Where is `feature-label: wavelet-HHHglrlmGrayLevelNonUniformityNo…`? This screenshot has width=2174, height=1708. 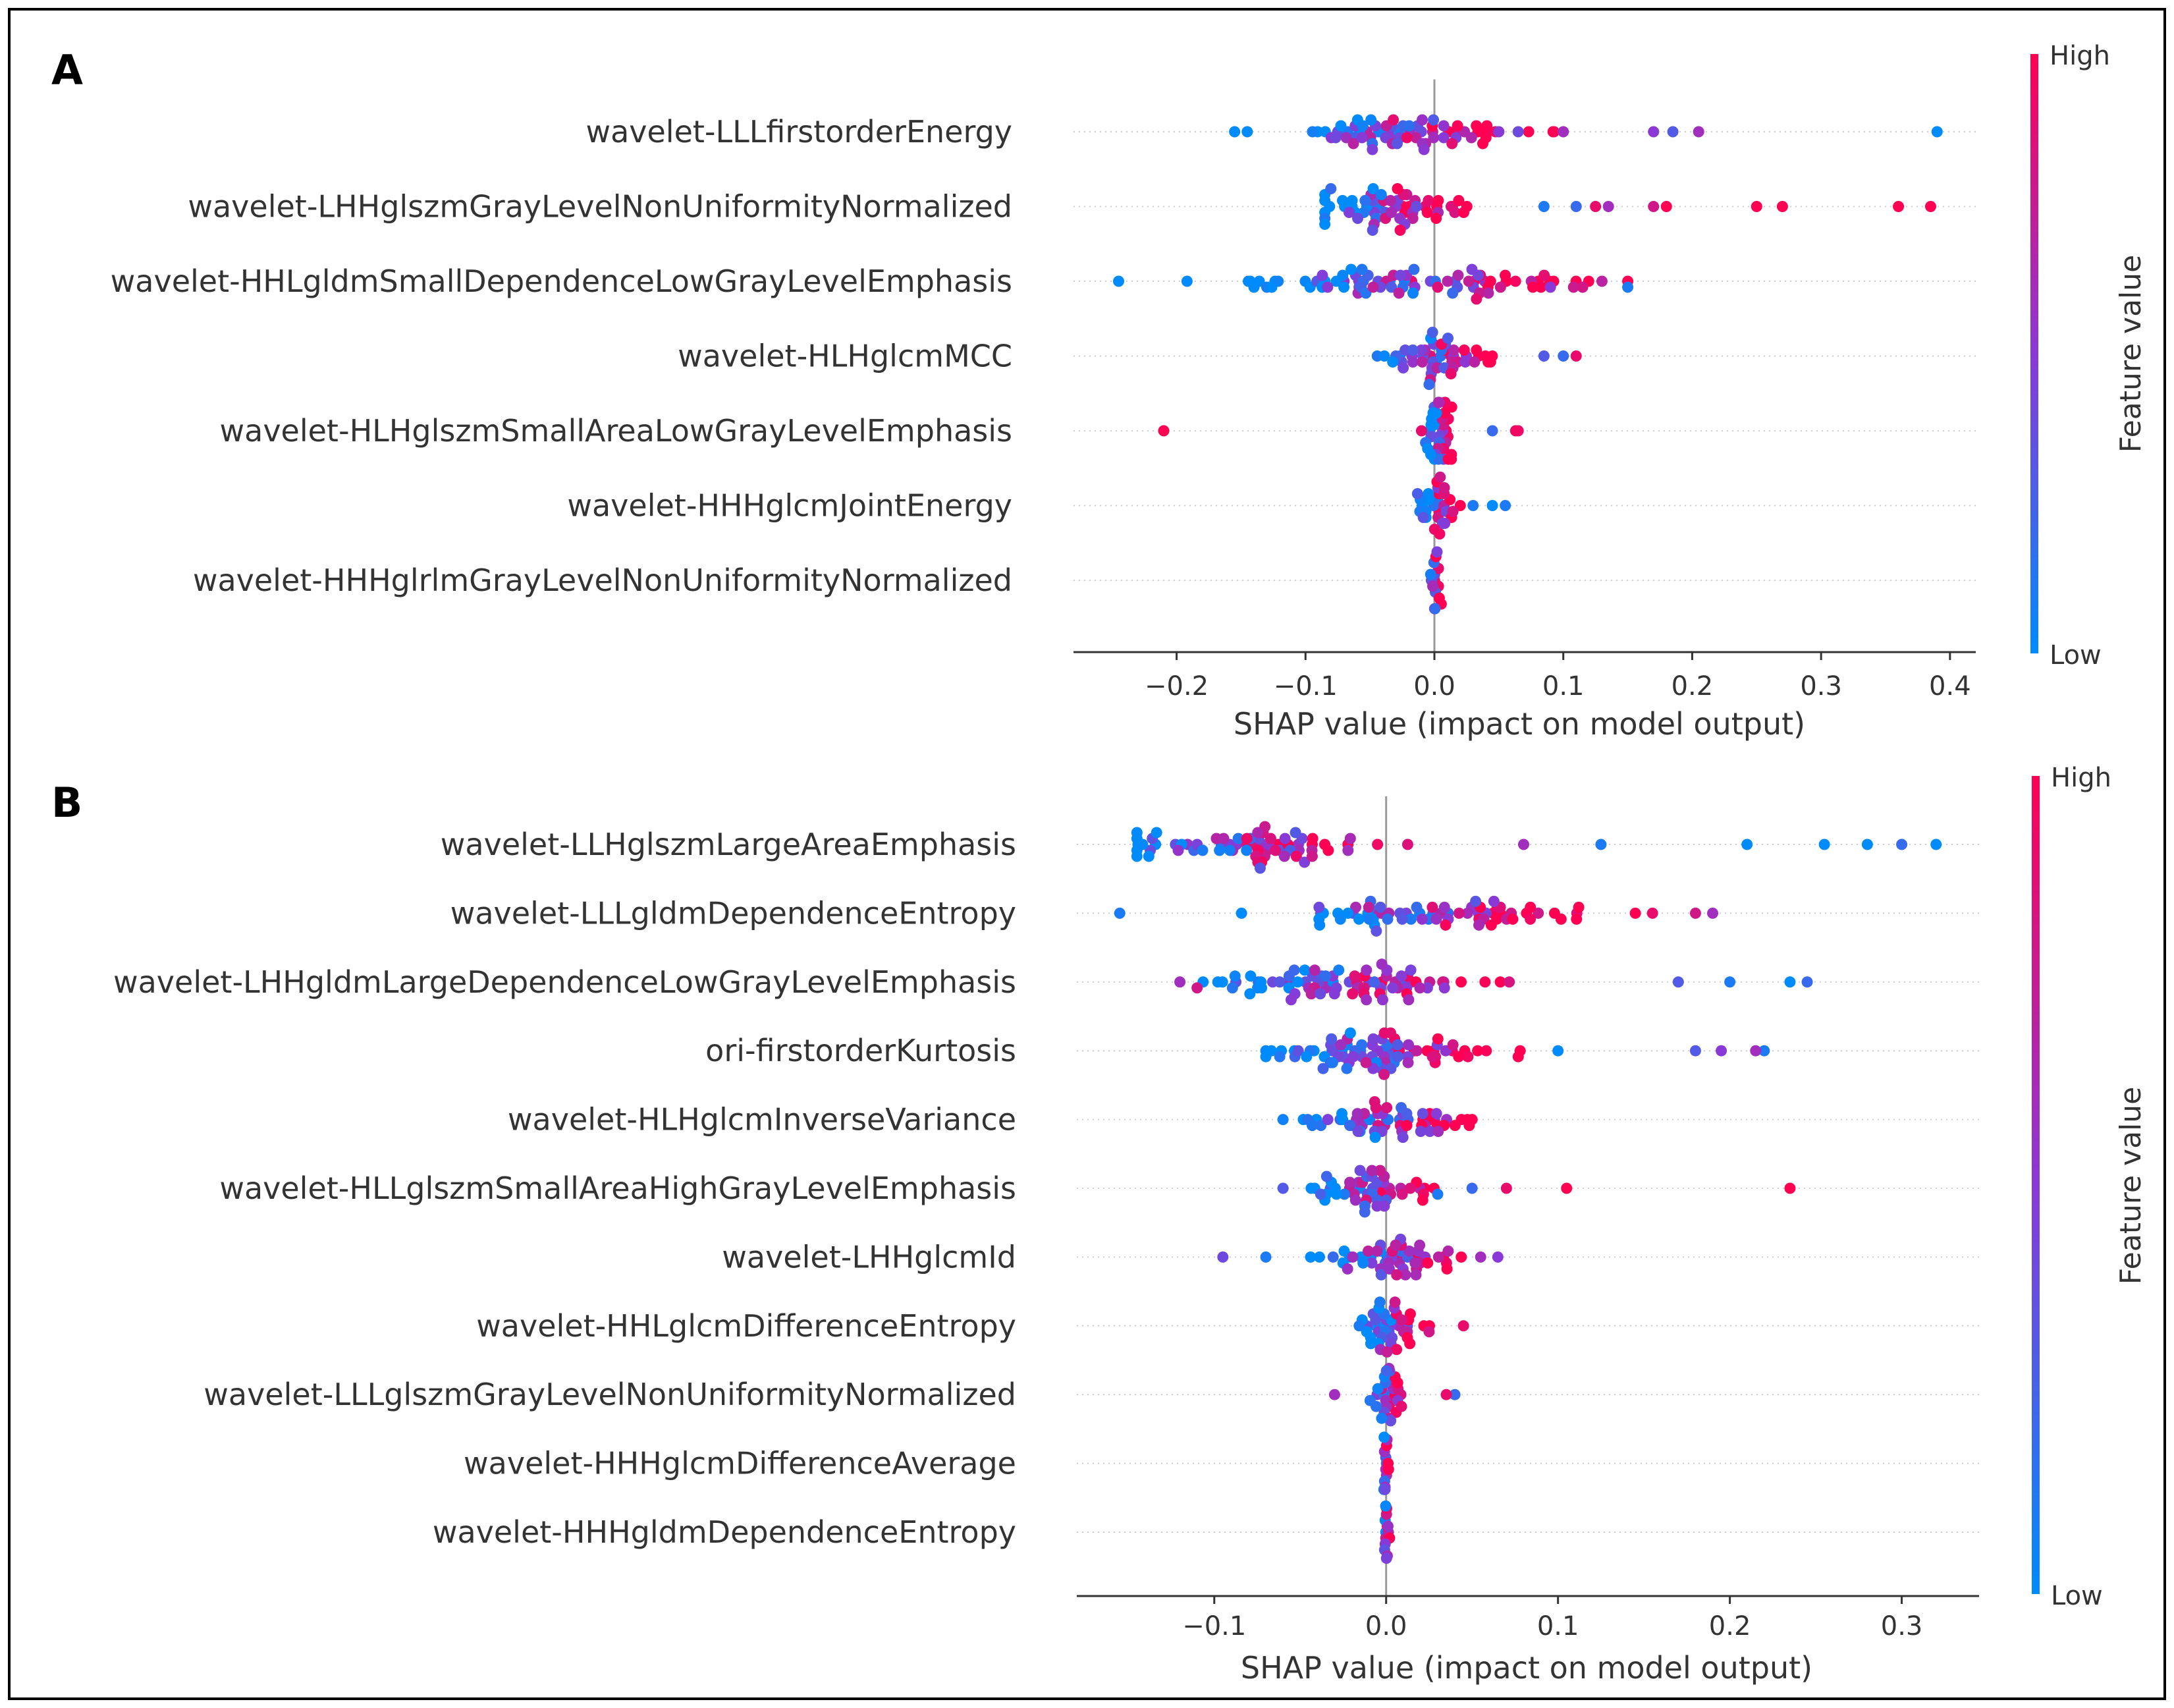 feature-label: wavelet-HHHglrlmGrayLevelNonUniformityNo… is located at coordinates (602, 580).